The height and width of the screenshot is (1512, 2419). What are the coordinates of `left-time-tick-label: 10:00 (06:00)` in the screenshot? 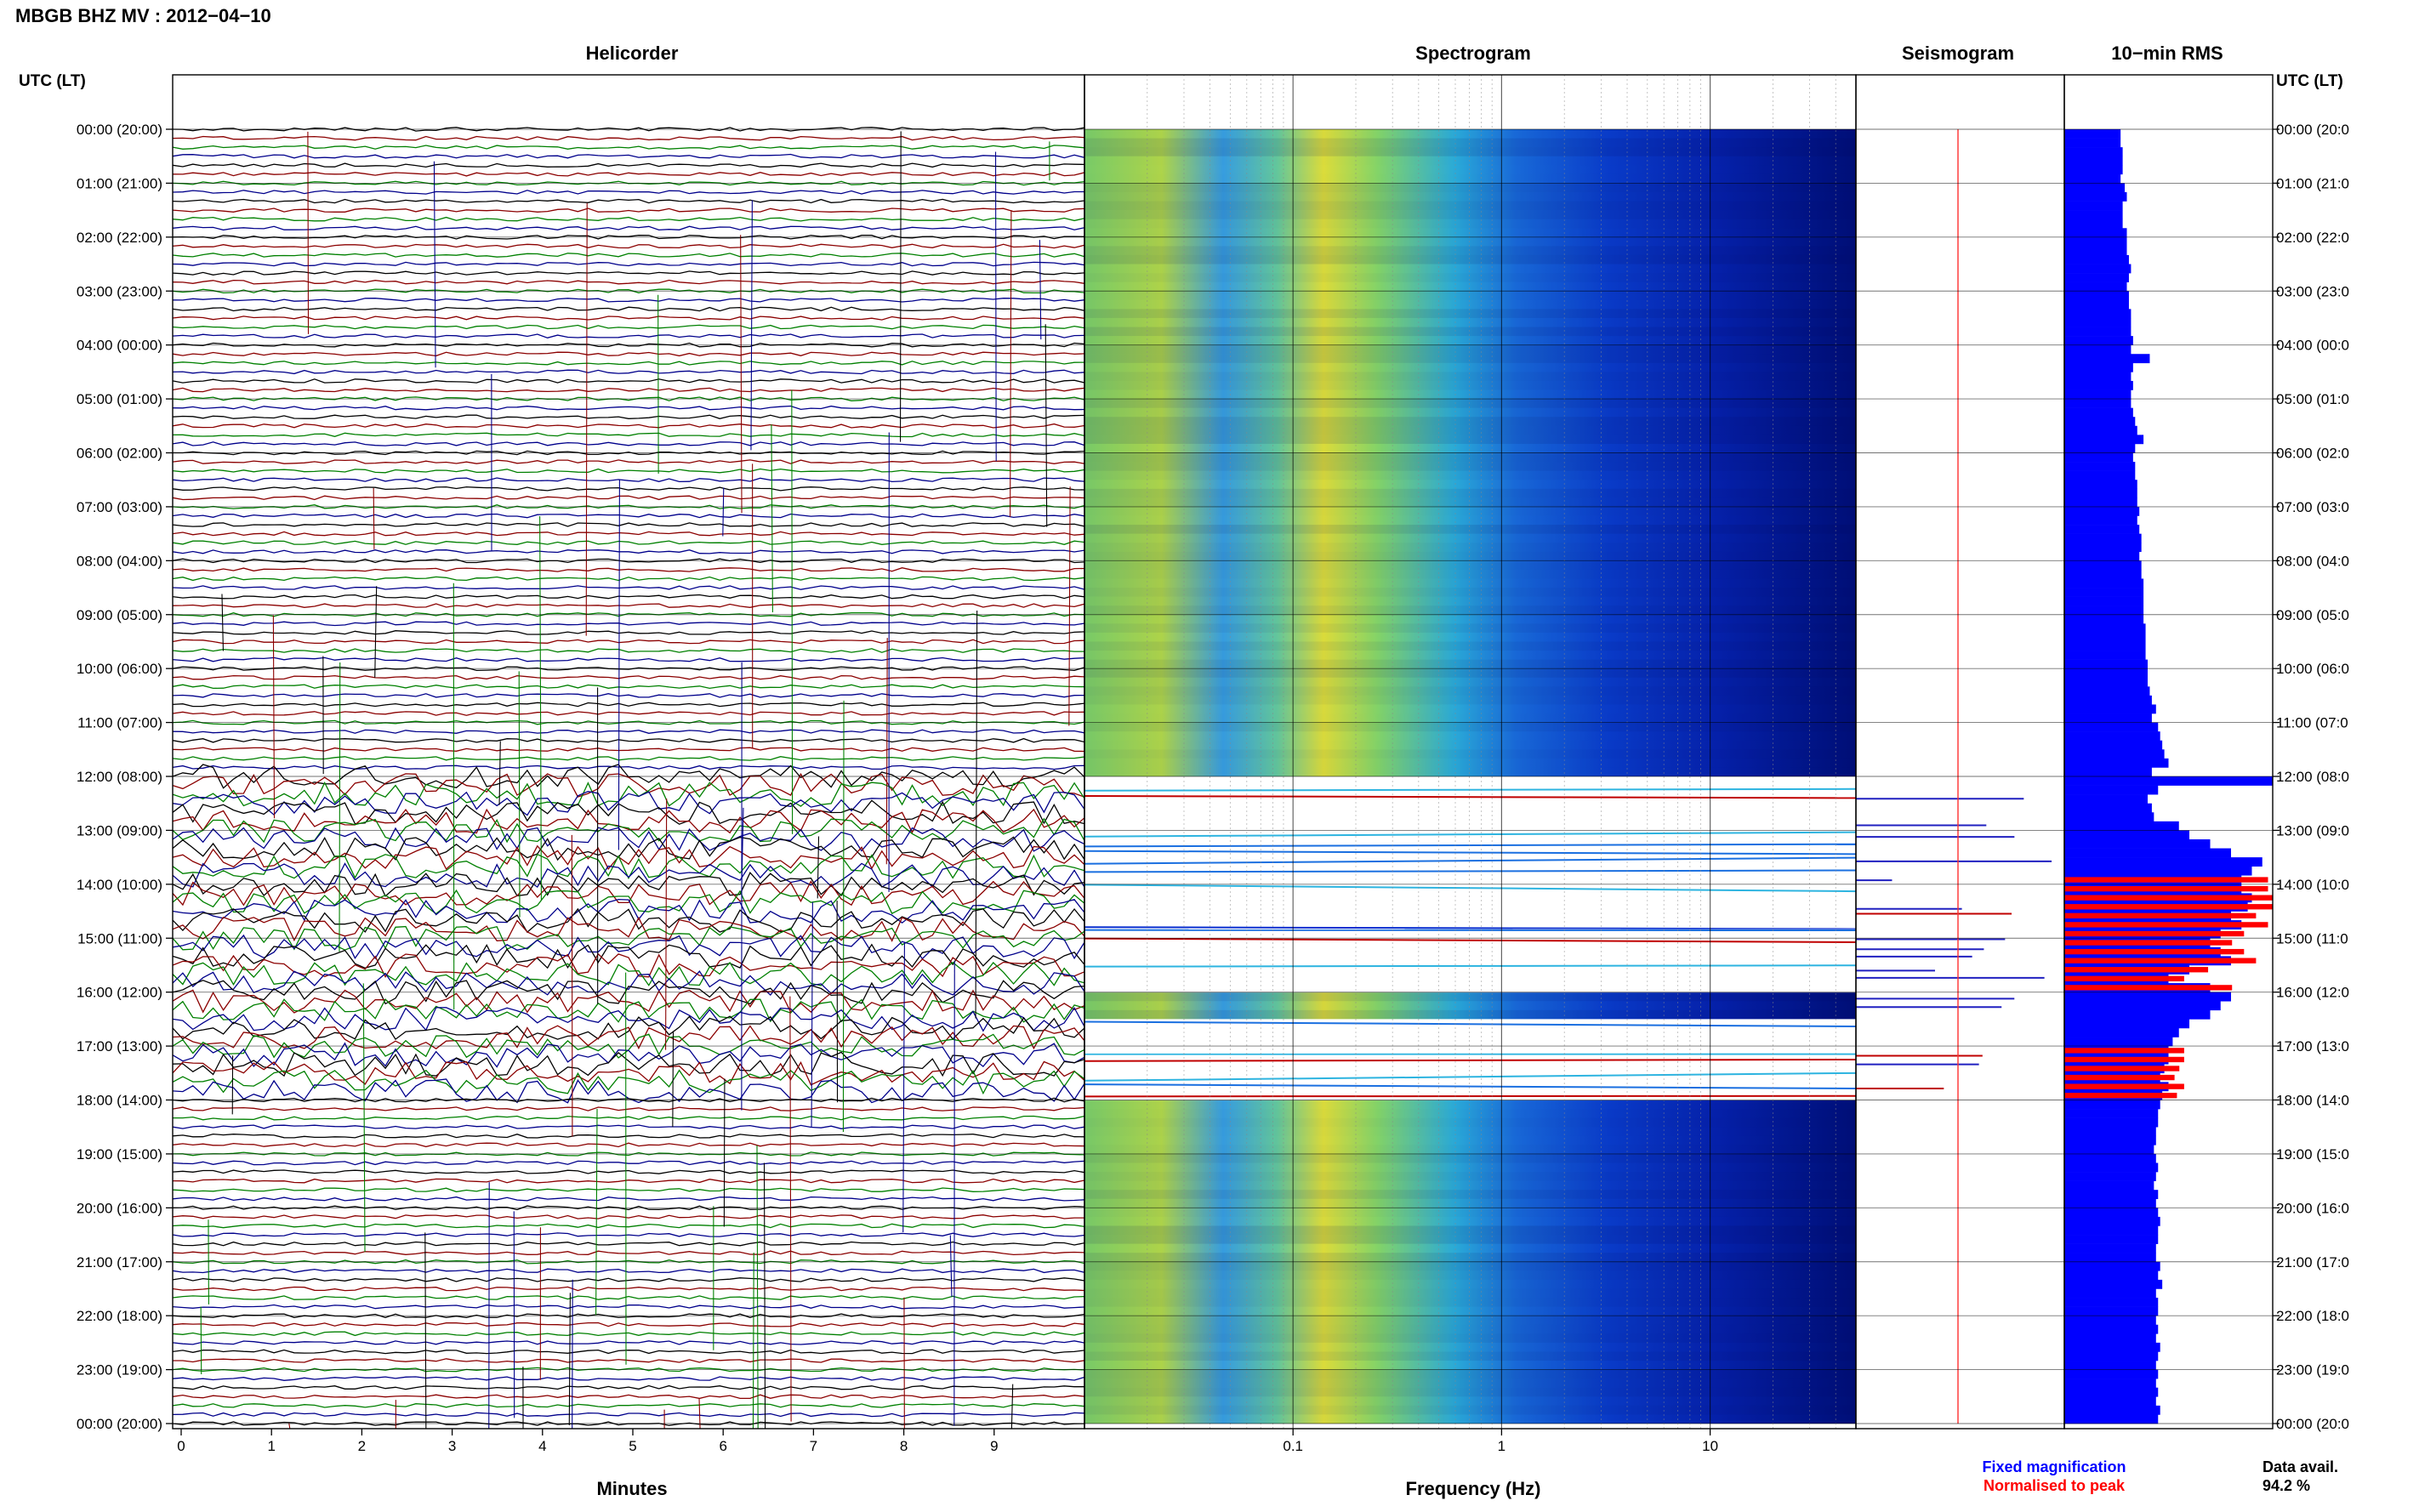 It's located at (119, 669).